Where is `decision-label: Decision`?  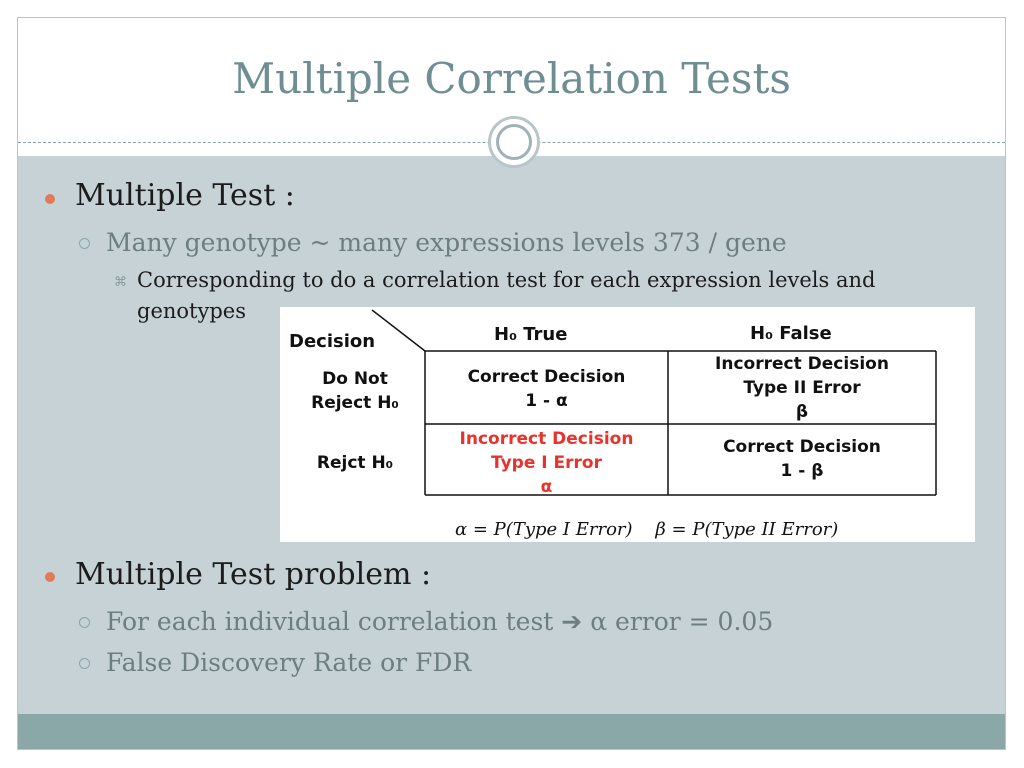
decision-label: Decision is located at coordinates (332, 341).